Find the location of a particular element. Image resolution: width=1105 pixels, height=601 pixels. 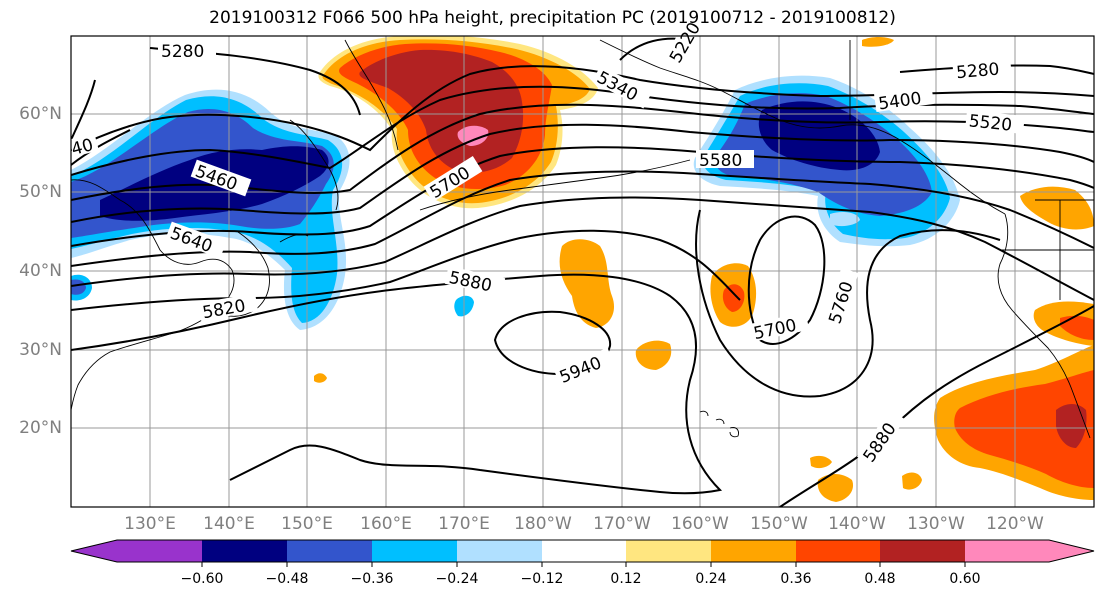

na-west-coast is located at coordinates (1044, 326).